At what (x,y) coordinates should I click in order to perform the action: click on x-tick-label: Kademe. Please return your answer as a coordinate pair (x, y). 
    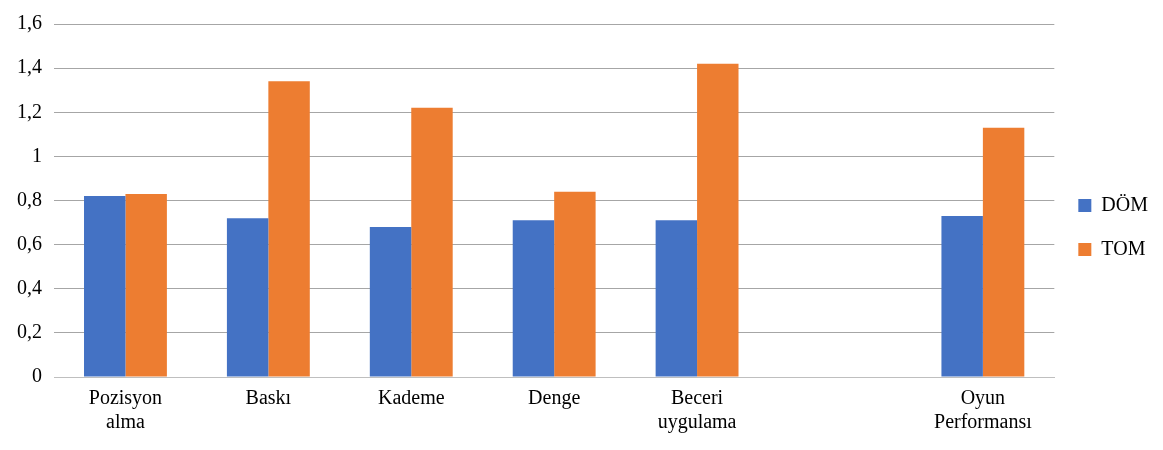
    Looking at the image, I should click on (411, 397).